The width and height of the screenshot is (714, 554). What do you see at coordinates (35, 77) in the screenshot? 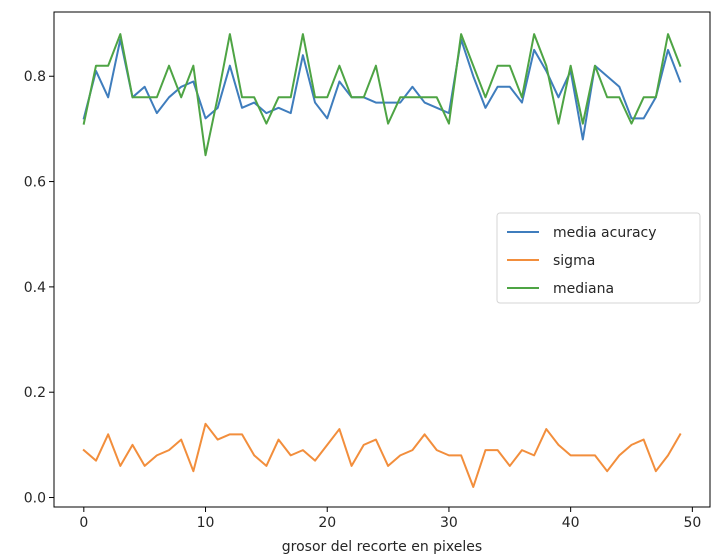
I see `y-tick-label: 0.8` at bounding box center [35, 77].